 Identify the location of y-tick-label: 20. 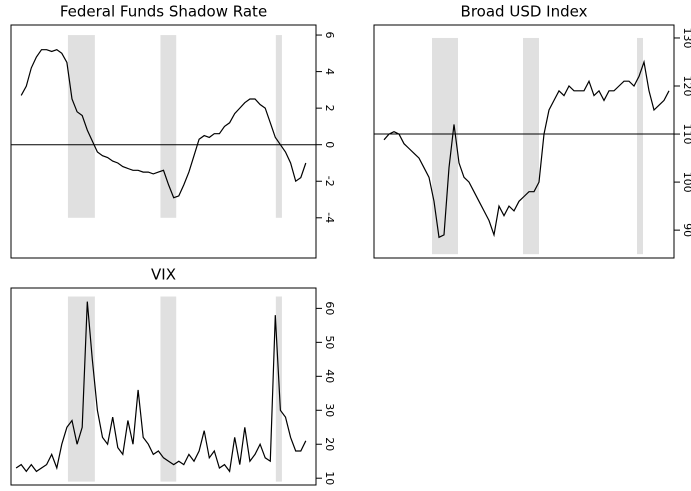
(329, 444).